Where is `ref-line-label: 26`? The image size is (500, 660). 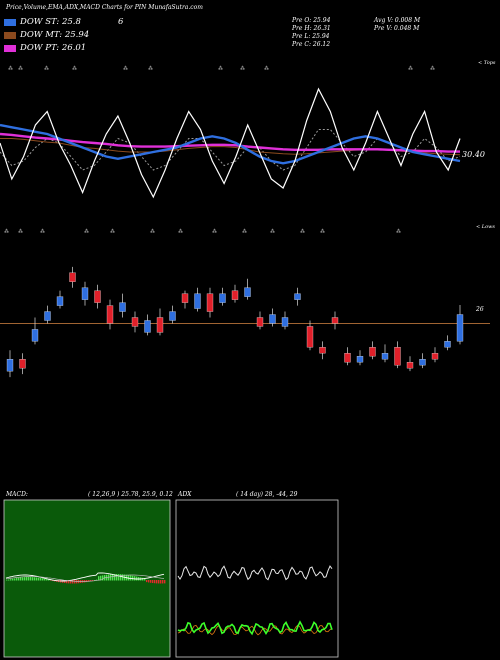
ref-line-label: 26 is located at coordinates (480, 309).